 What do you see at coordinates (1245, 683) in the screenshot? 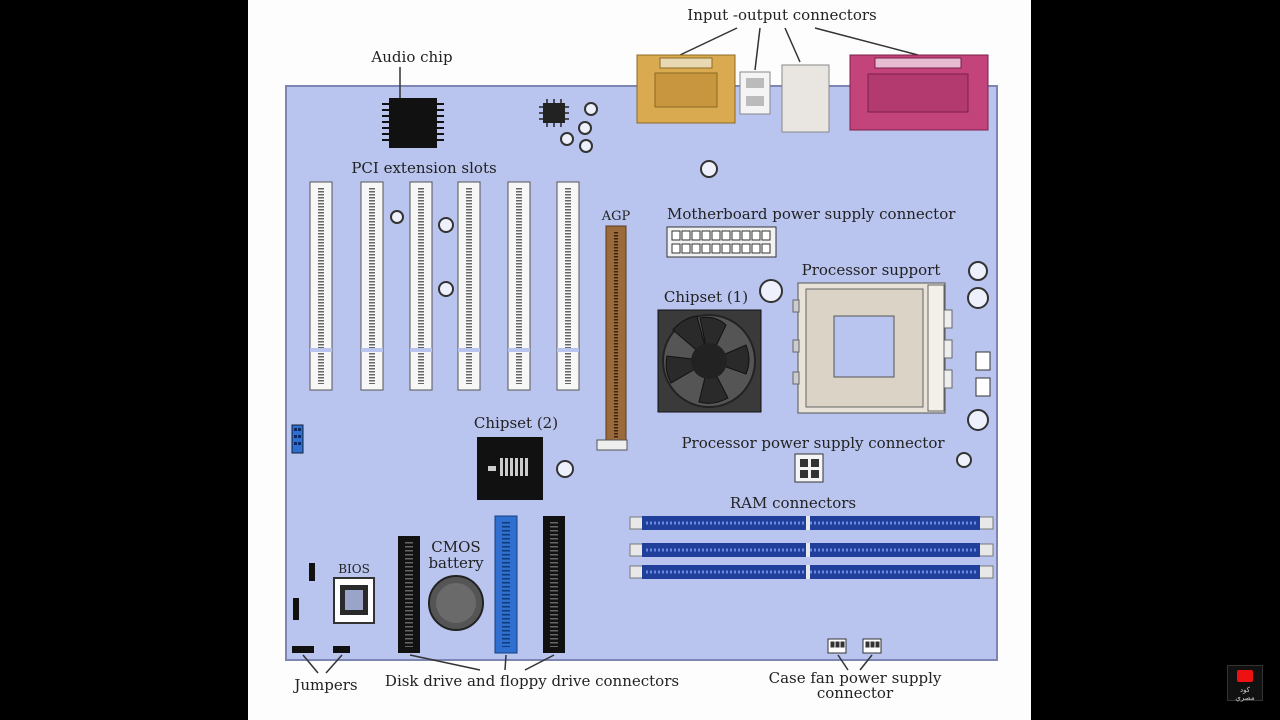
I see `channel-logo: كود مصري` at bounding box center [1245, 683].